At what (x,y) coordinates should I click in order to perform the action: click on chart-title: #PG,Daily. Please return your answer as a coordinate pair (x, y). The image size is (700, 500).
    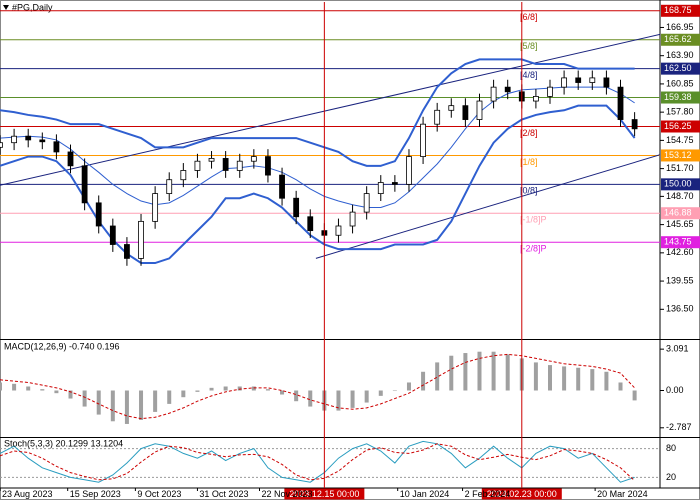
    Looking at the image, I should click on (32, 7).